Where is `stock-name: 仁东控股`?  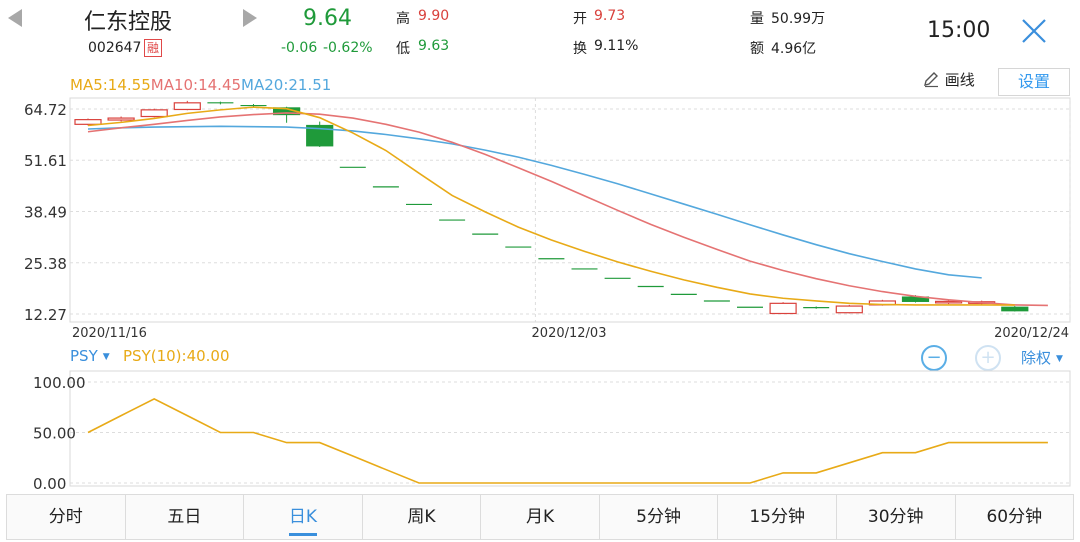 stock-name: 仁东控股 is located at coordinates (128, 22).